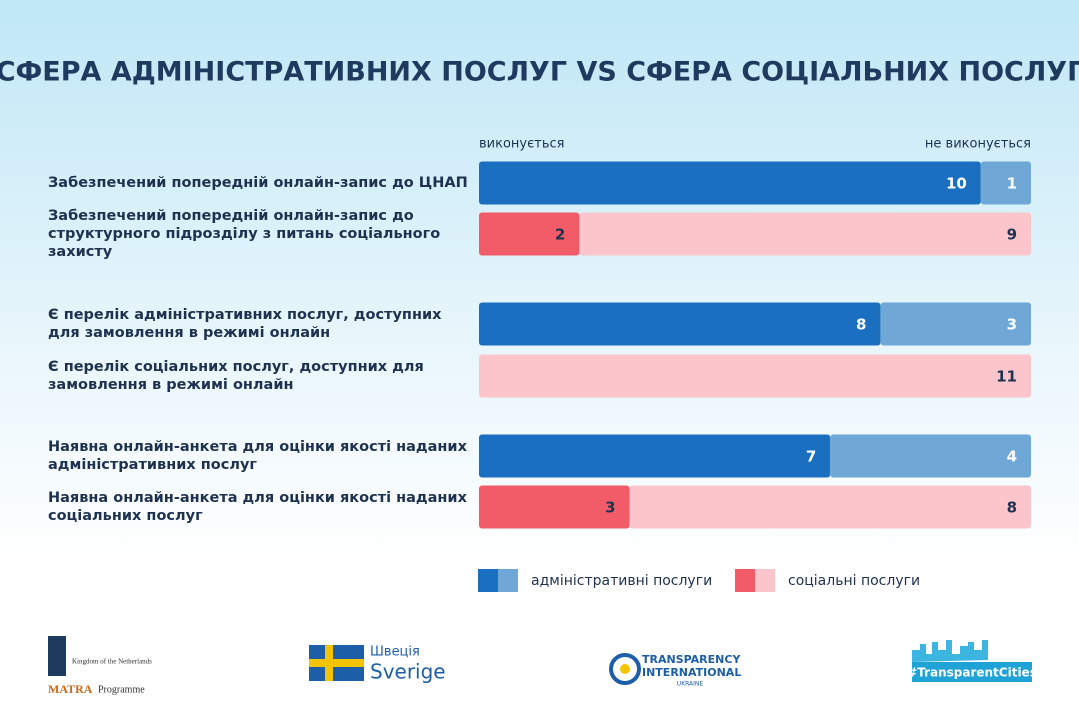 Image resolution: width=1079 pixels, height=710 pixels. What do you see at coordinates (978, 144) in the screenshot?
I see `column-header: не виконується` at bounding box center [978, 144].